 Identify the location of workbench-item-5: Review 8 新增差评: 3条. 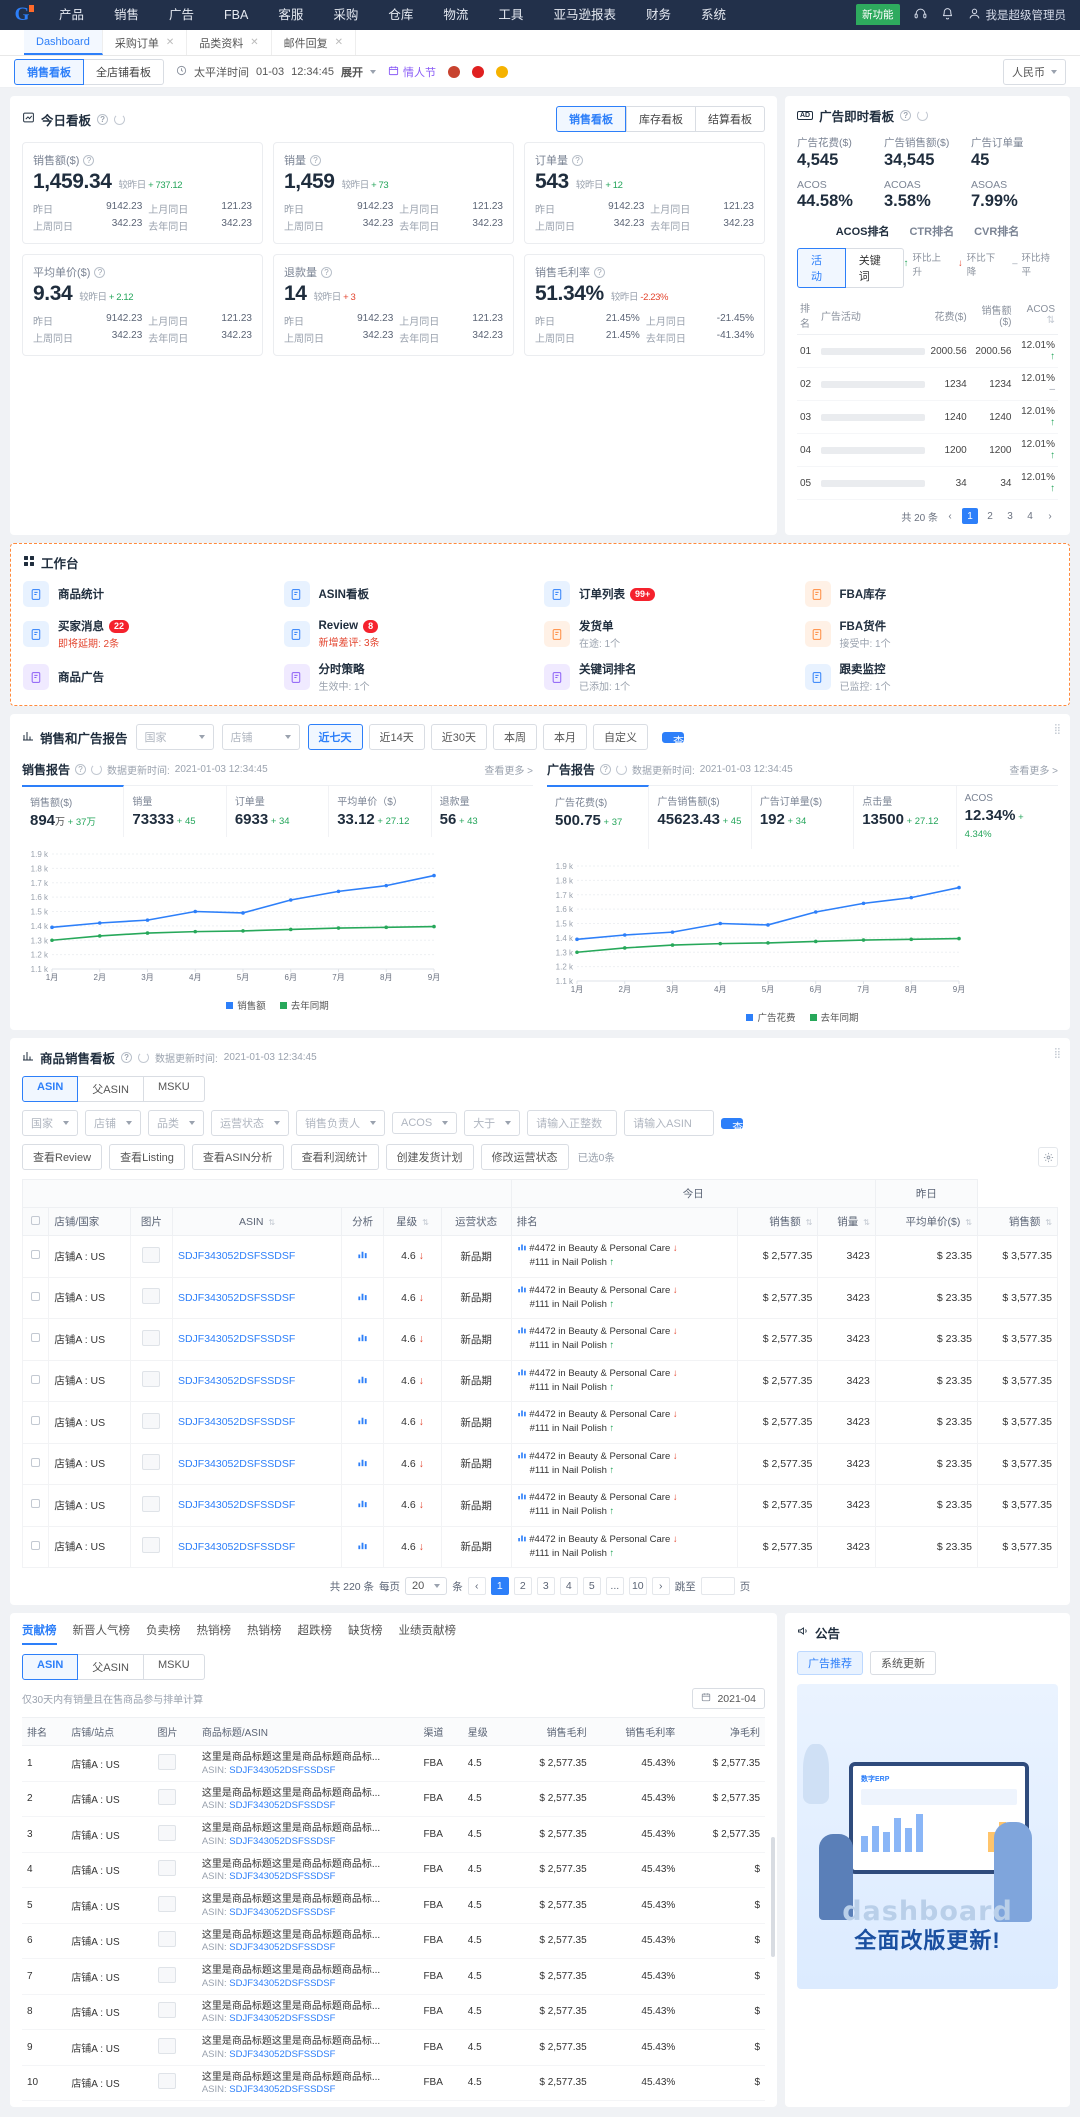
(410, 634).